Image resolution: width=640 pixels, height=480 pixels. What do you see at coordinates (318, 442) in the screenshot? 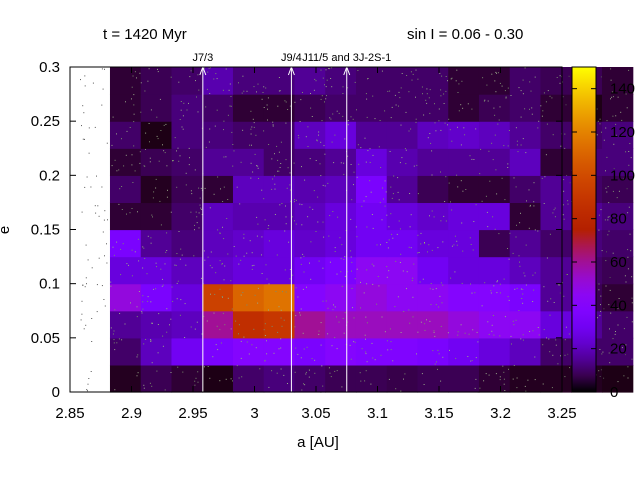
I see `x-axis-label: a [AU]` at bounding box center [318, 442].